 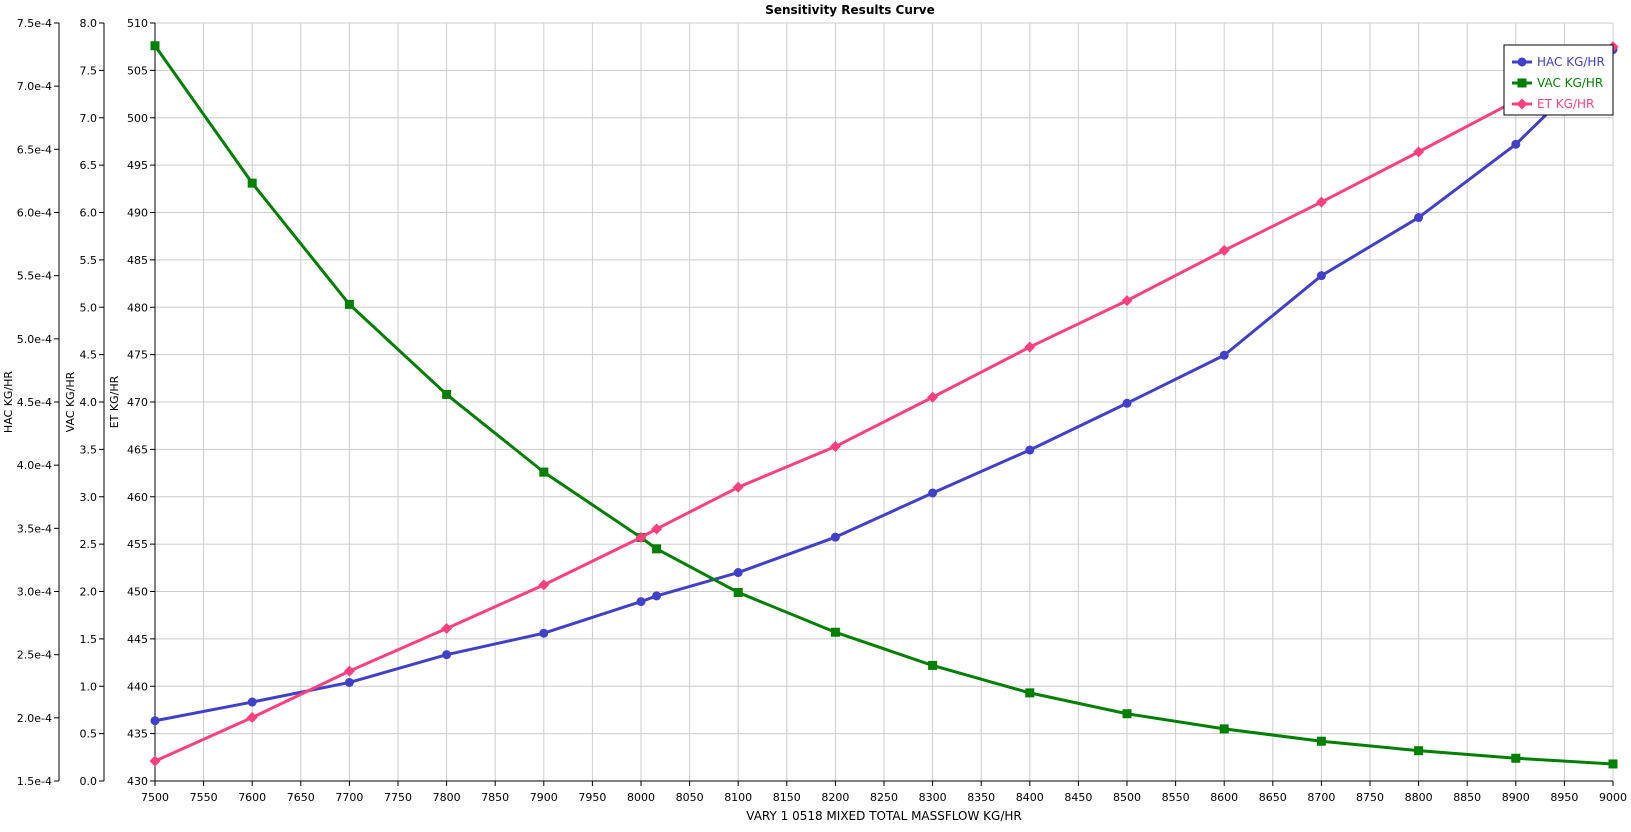 I want to click on hac-tick-label: 6.0e-4, so click(x=34, y=213).